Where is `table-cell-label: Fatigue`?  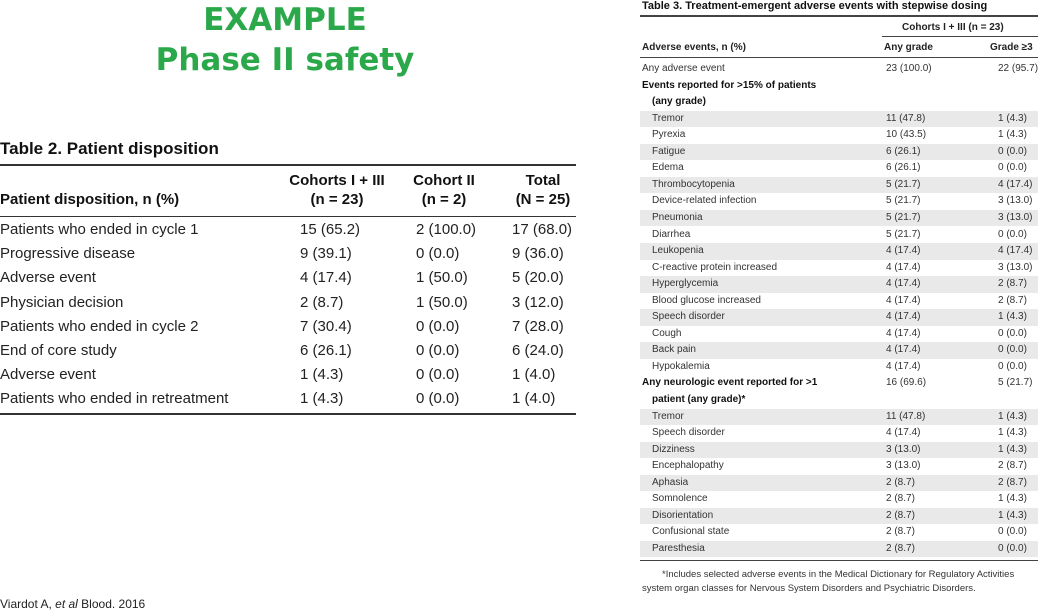
table-cell-label: Fatigue is located at coordinates (669, 151).